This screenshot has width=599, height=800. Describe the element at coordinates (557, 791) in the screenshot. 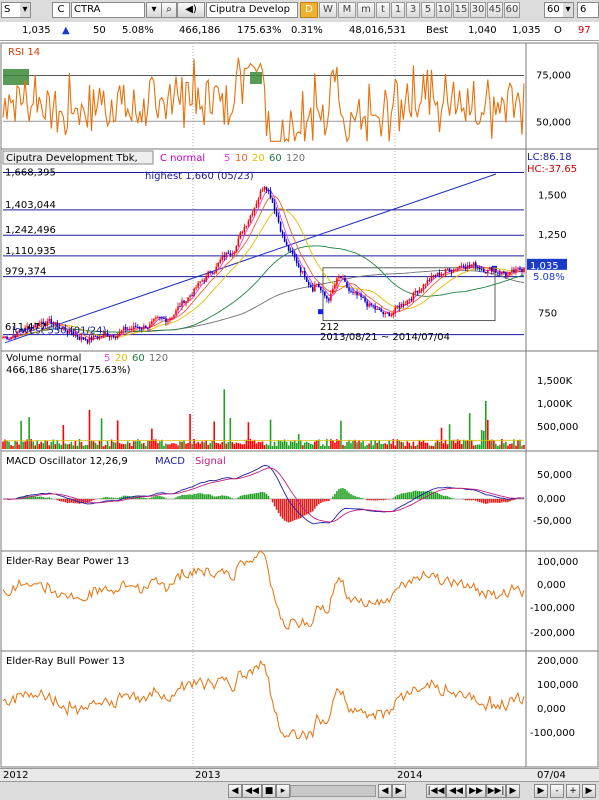

I see `zoom-out-button: -` at that location.